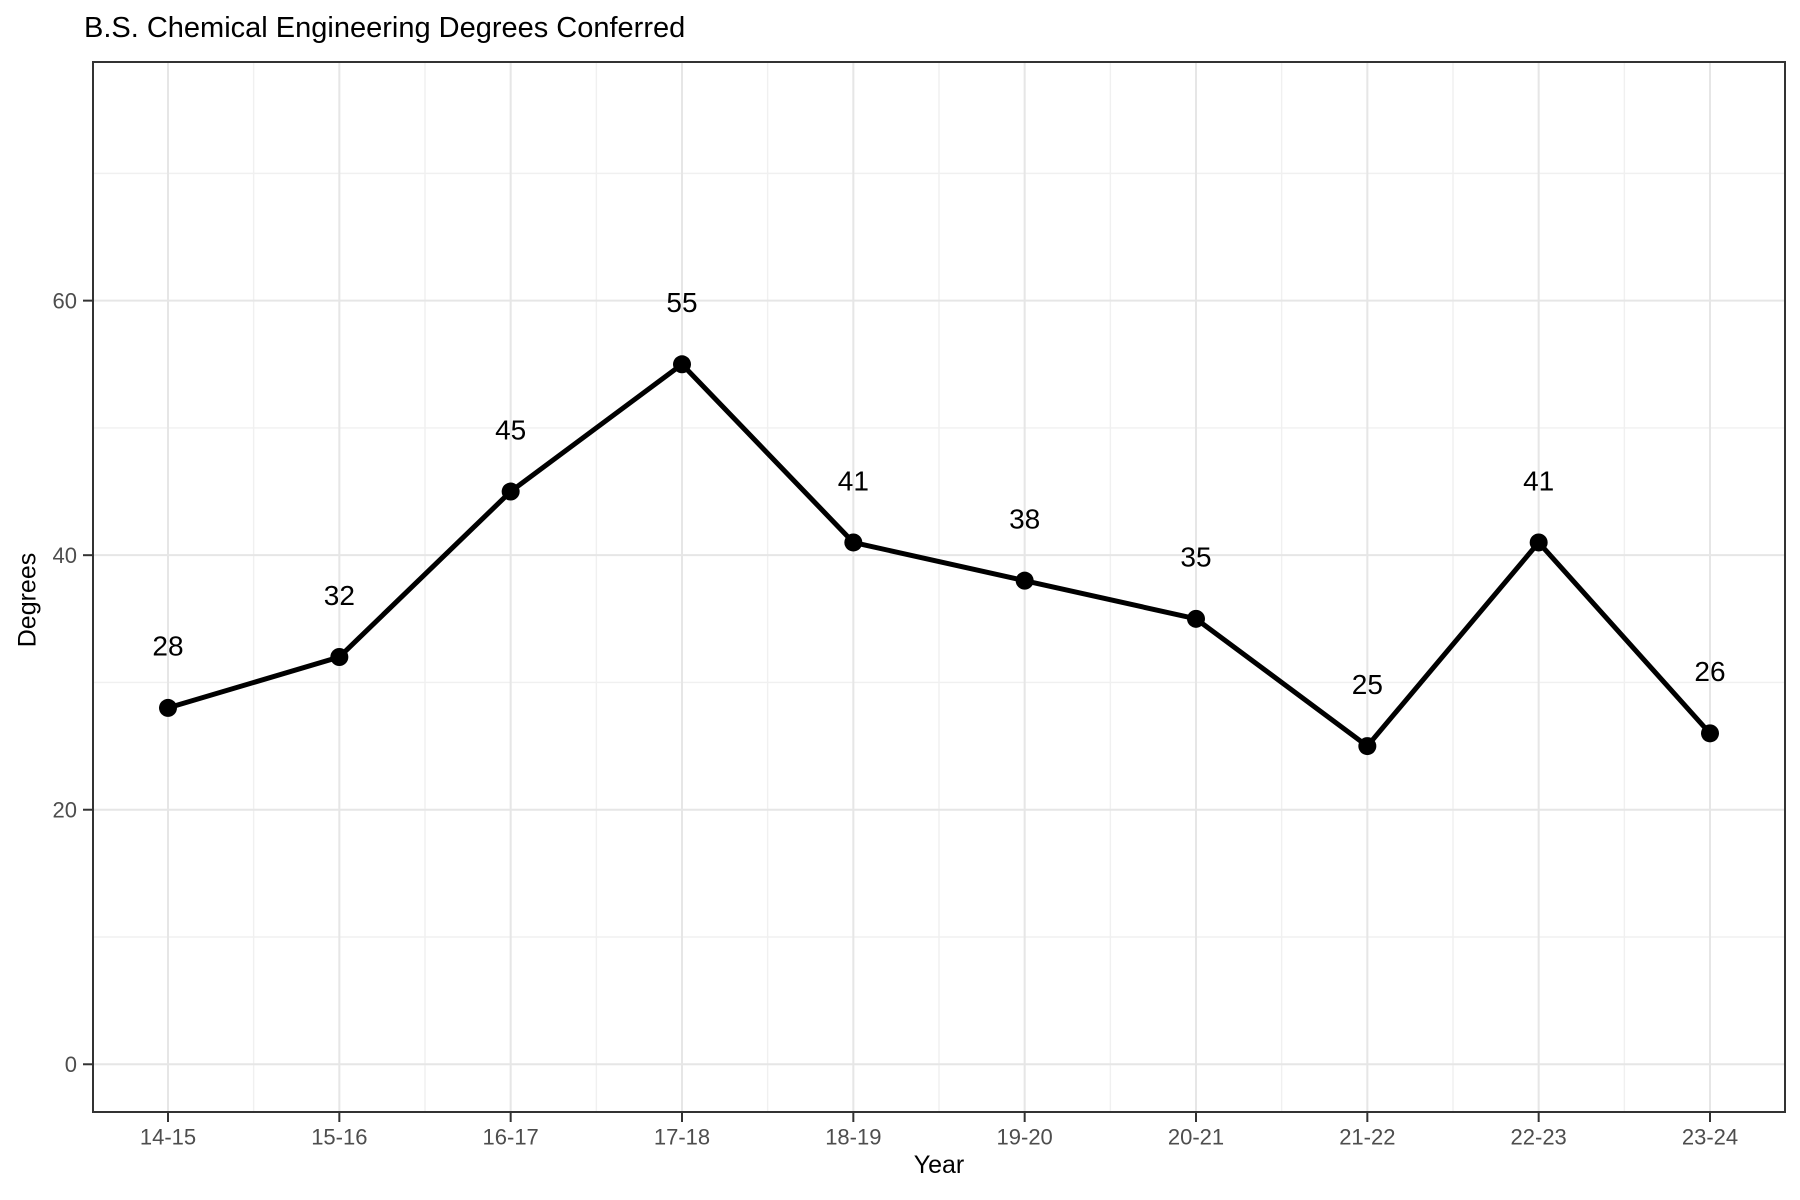 The width and height of the screenshot is (1800, 1200). Describe the element at coordinates (853, 1137) in the screenshot. I see `x-axis-tick-label: 18-19` at that location.